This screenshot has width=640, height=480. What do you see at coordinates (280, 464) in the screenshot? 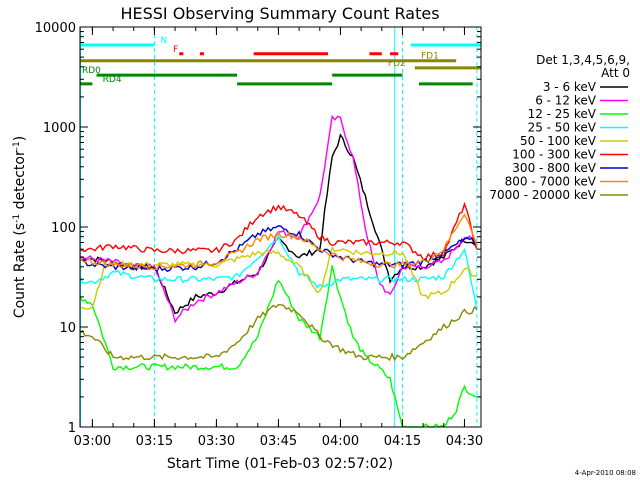
I see `x-axis-label: Start Time (01-Feb-03 02:57:02)` at bounding box center [280, 464].